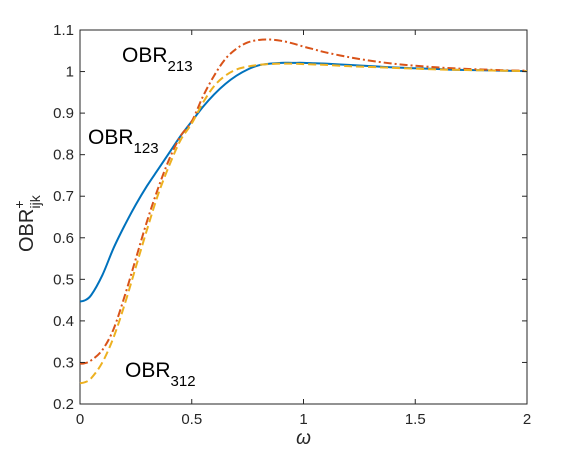  I want to click on y-tick-label: 0.7, so click(63, 196).